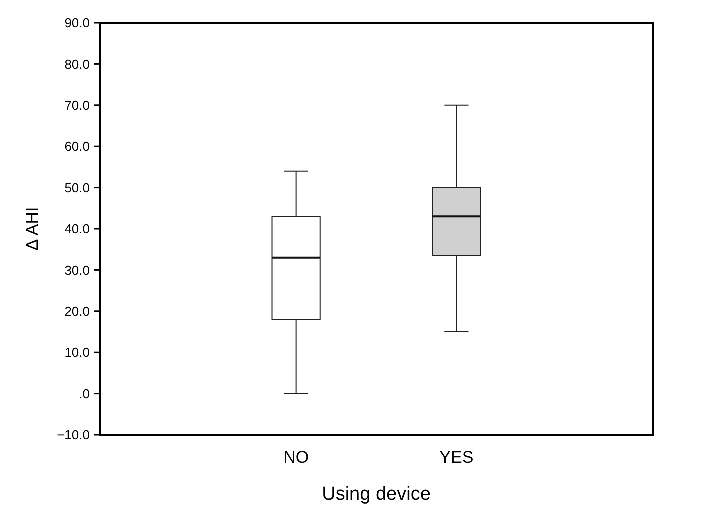  Describe the element at coordinates (77, 311) in the screenshot. I see `y-tick-label: 20.0` at that location.